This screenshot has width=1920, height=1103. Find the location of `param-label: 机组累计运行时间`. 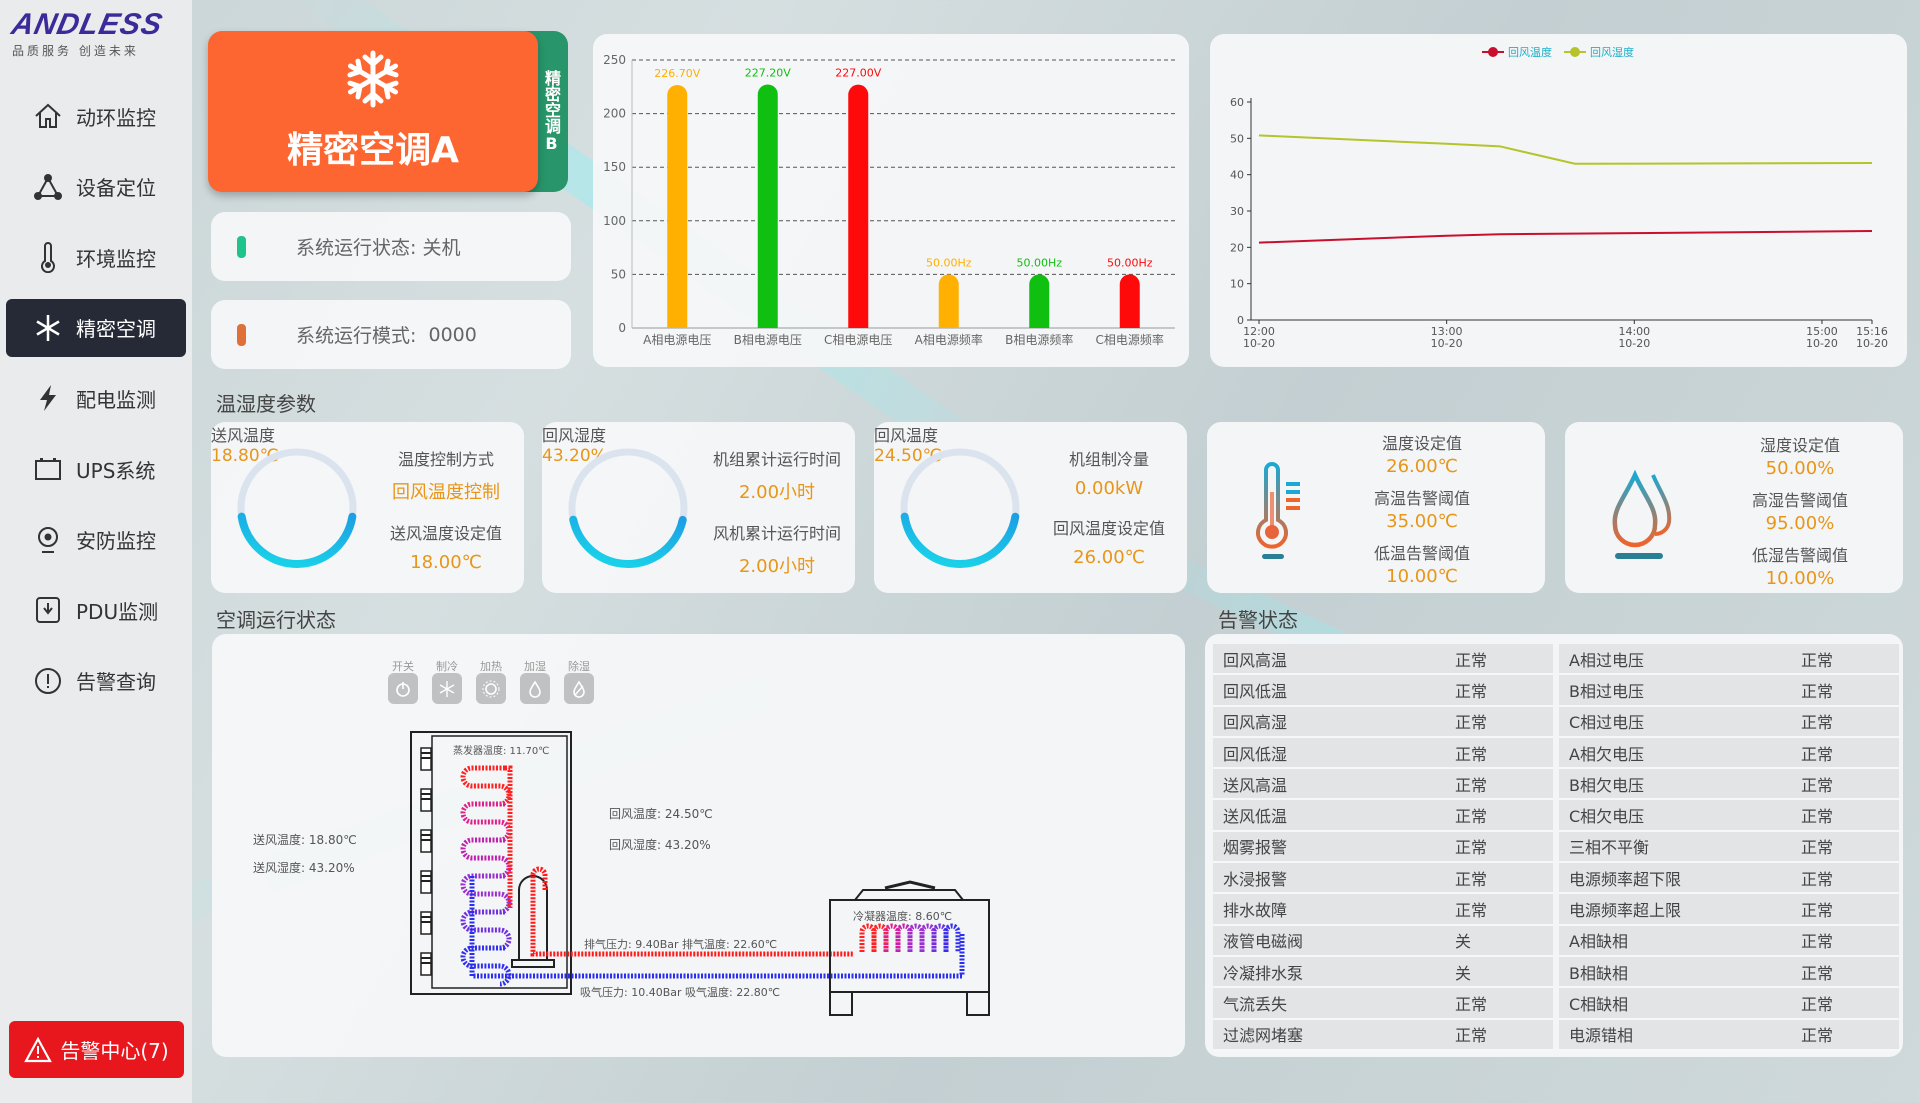

param-label: 机组累计运行时间 is located at coordinates (776, 459).